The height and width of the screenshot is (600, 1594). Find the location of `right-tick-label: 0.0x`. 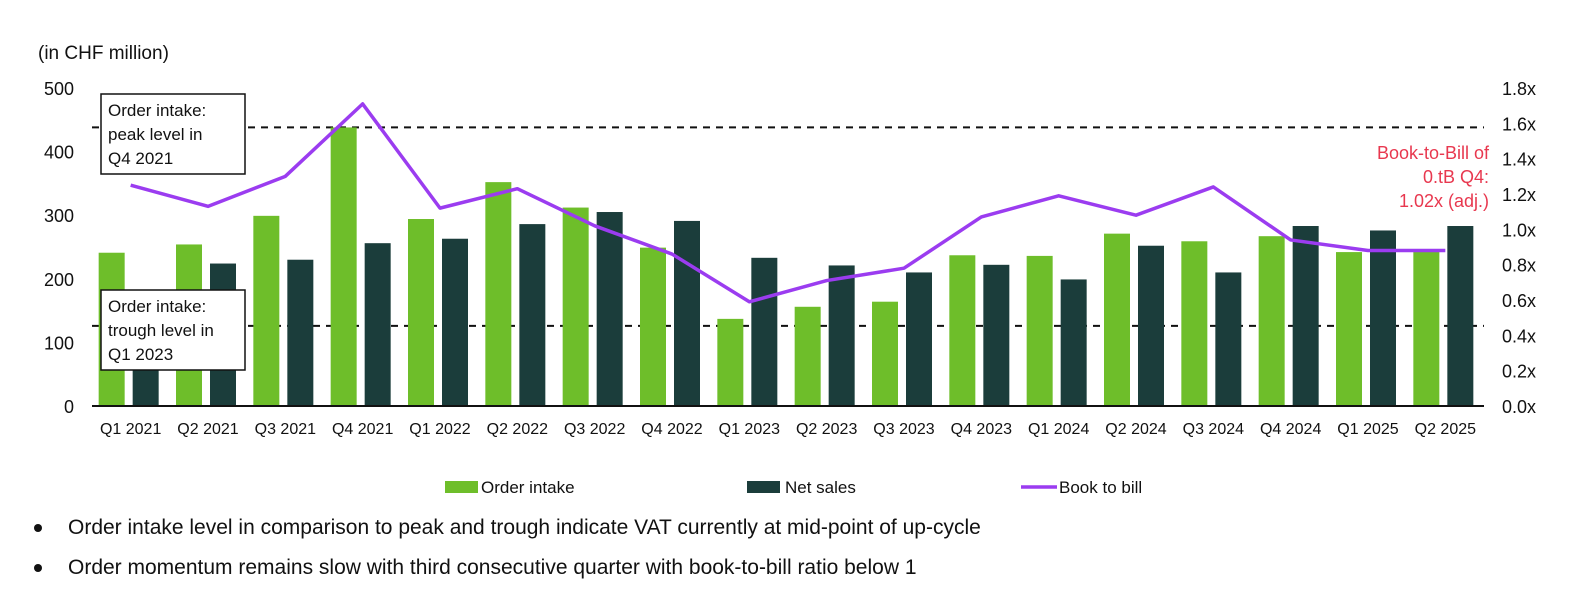

right-tick-label: 0.0x is located at coordinates (1519, 407).